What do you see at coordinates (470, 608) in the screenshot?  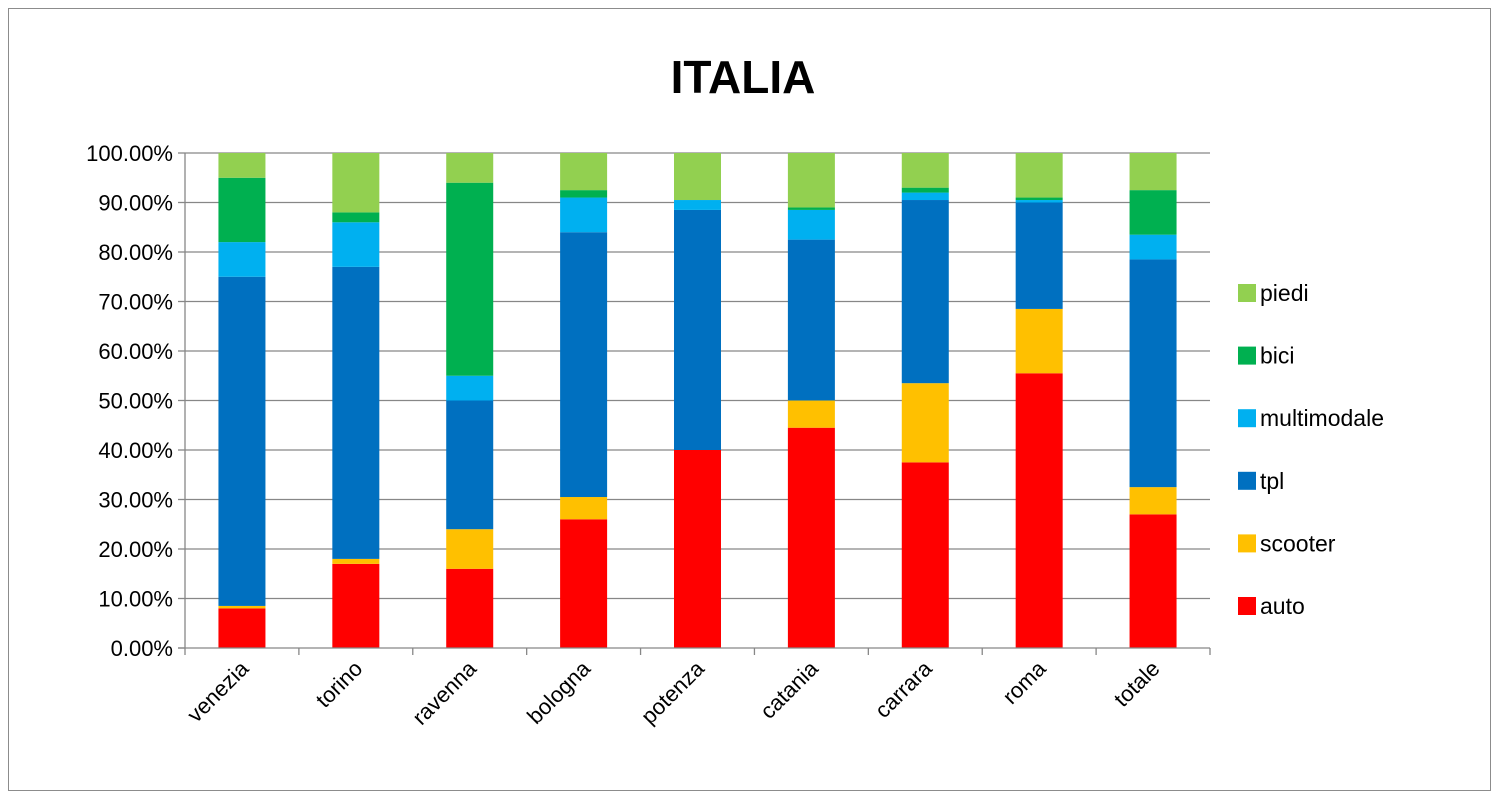 I see `bar-segment-auto-ravenna` at bounding box center [470, 608].